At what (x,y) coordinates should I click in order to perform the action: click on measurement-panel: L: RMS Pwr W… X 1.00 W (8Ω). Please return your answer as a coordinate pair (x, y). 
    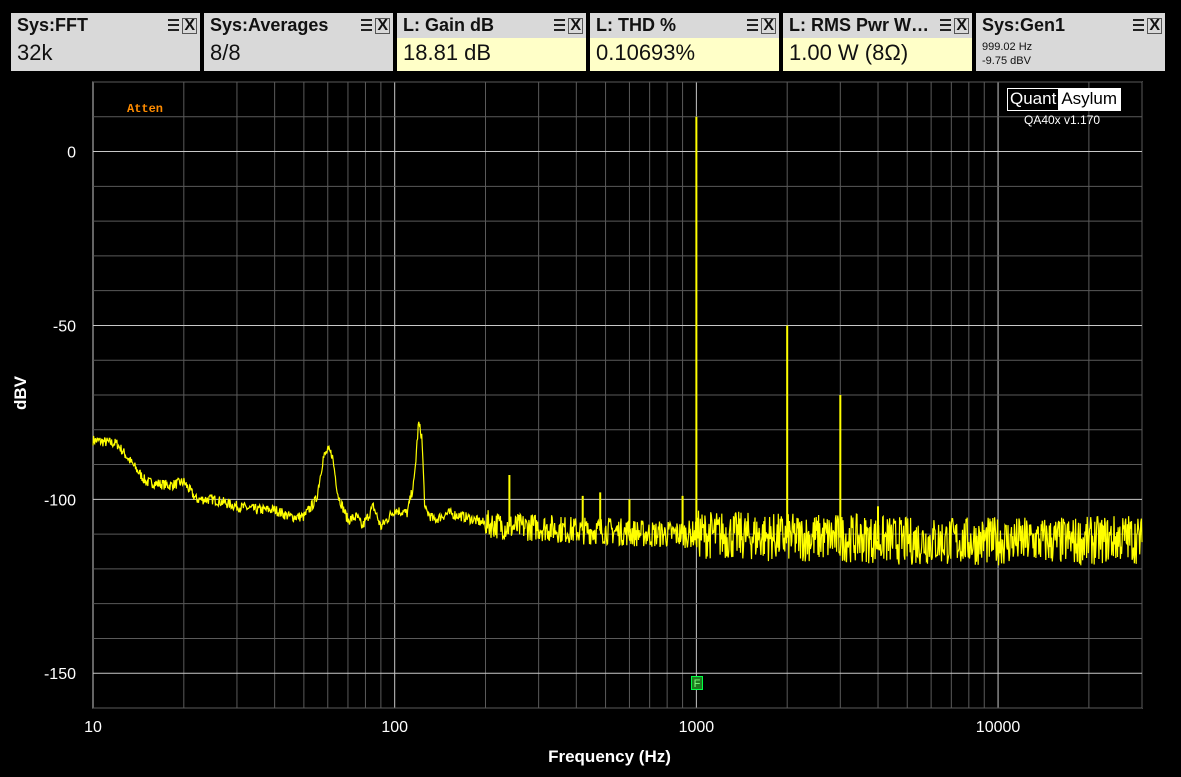
    Looking at the image, I should click on (877, 42).